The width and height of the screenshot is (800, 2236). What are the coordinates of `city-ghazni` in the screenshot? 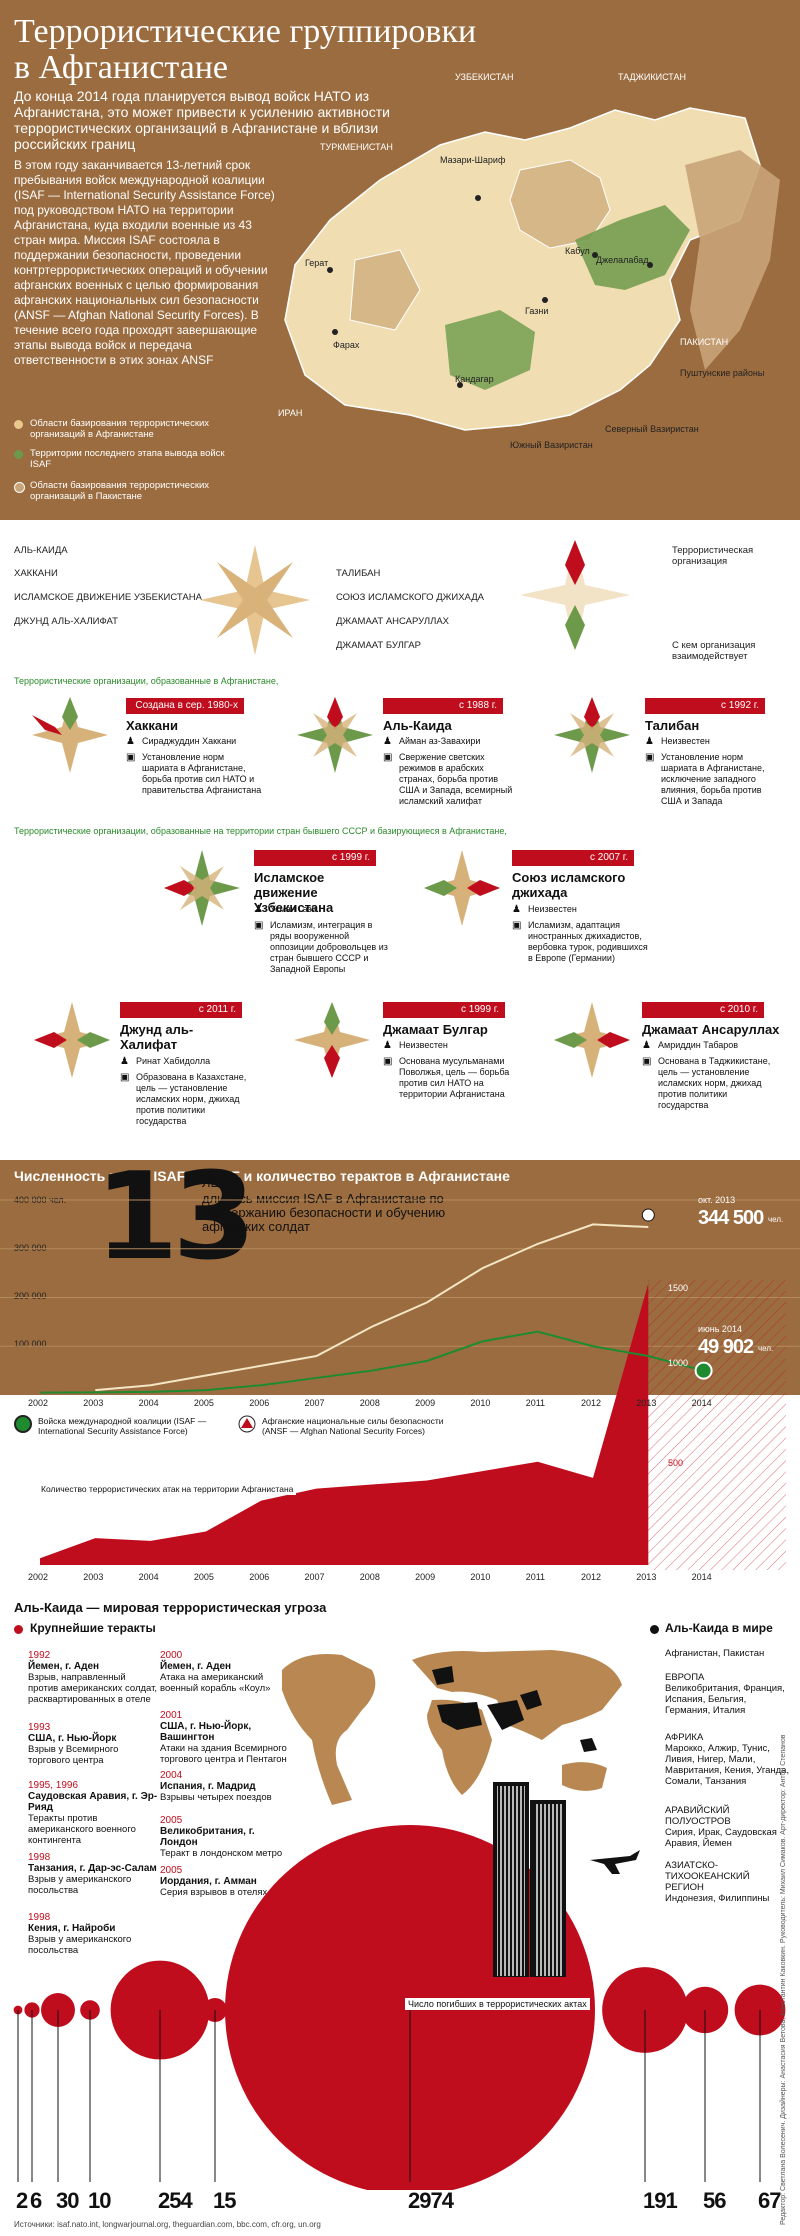 It's located at (545, 300).